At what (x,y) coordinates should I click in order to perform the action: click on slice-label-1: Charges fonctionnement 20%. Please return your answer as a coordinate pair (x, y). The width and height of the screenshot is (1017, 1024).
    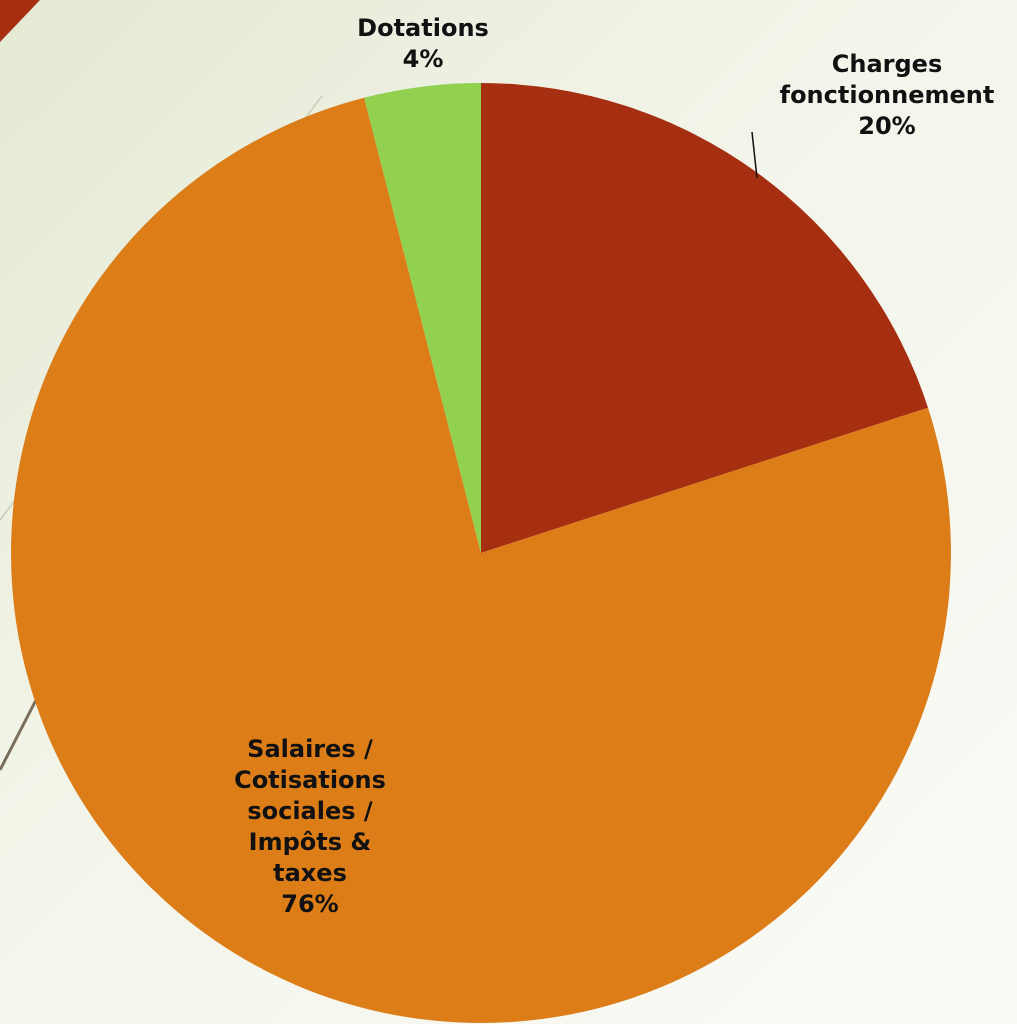
    Looking at the image, I should click on (887, 95).